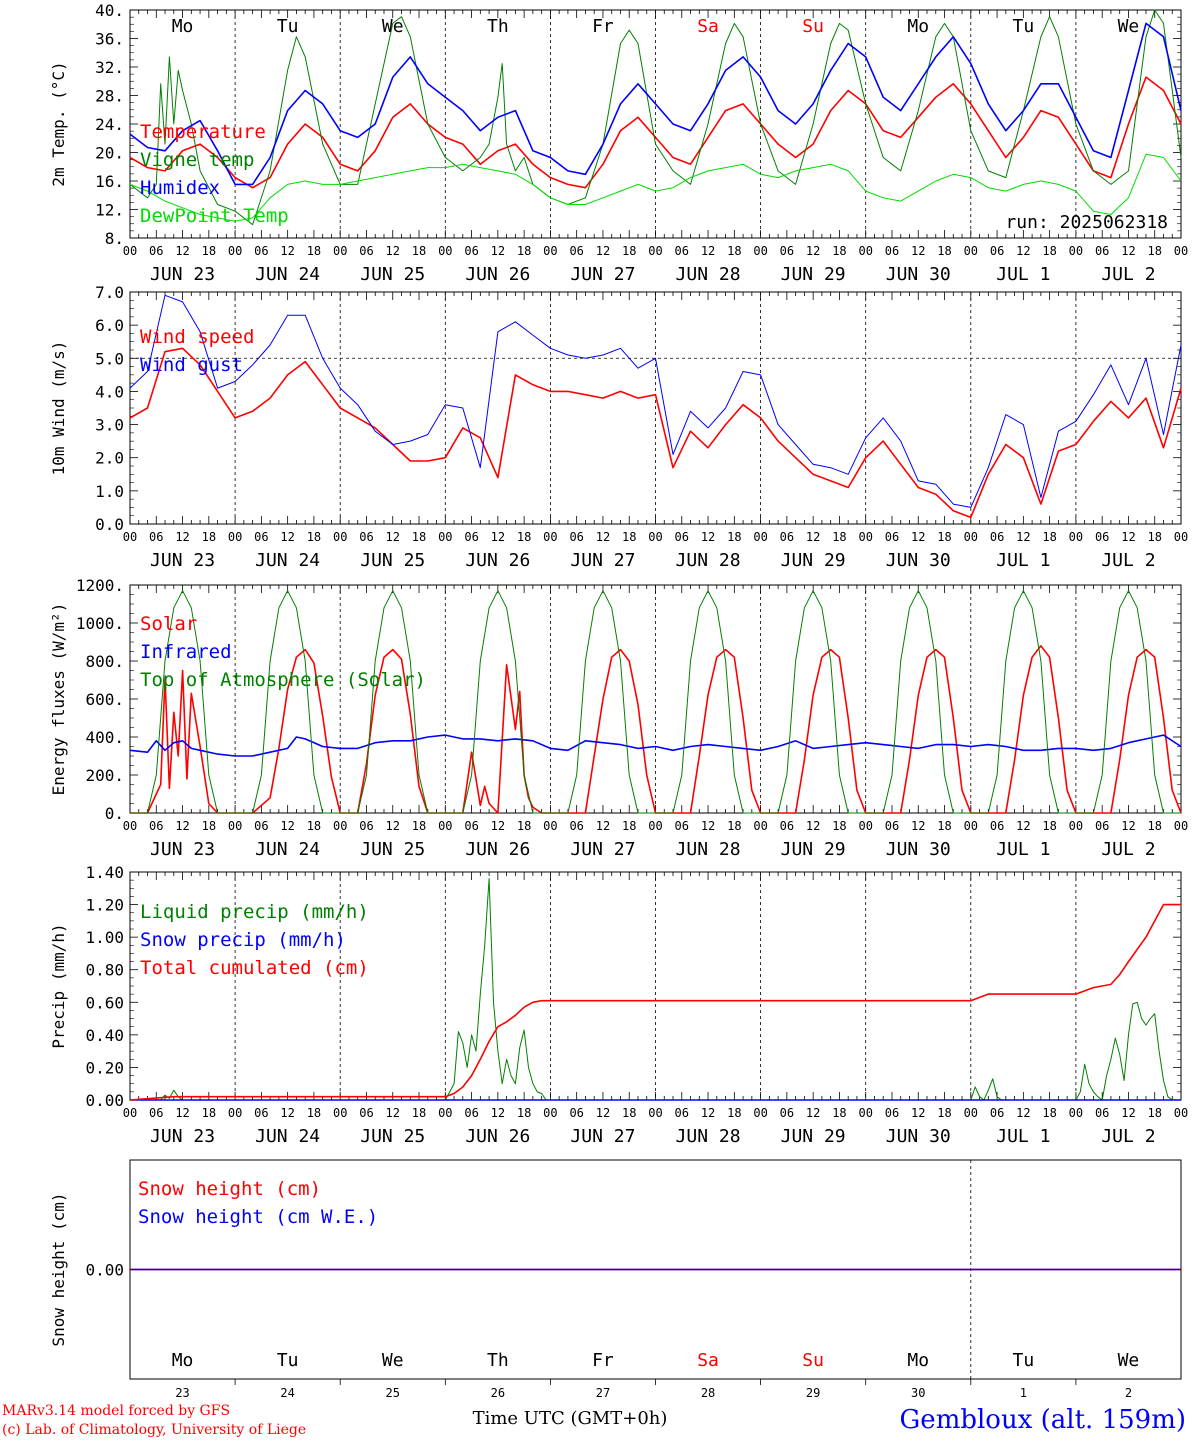 This screenshot has height=1440, width=1194. Describe the element at coordinates (58, 699) in the screenshot. I see `y-axis-label: Energy fluxes (W/m²)` at that location.